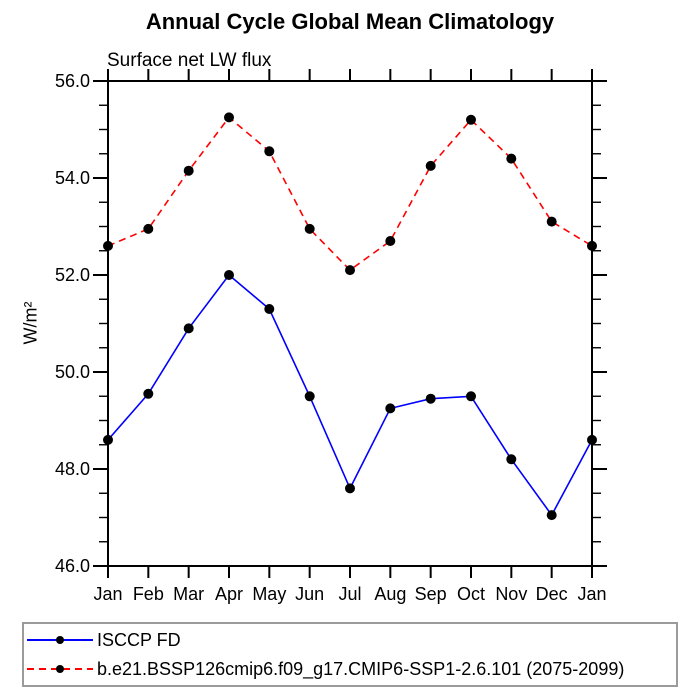  What do you see at coordinates (72, 566) in the screenshot?
I see `y-axis-tick-label: 46.0` at bounding box center [72, 566].